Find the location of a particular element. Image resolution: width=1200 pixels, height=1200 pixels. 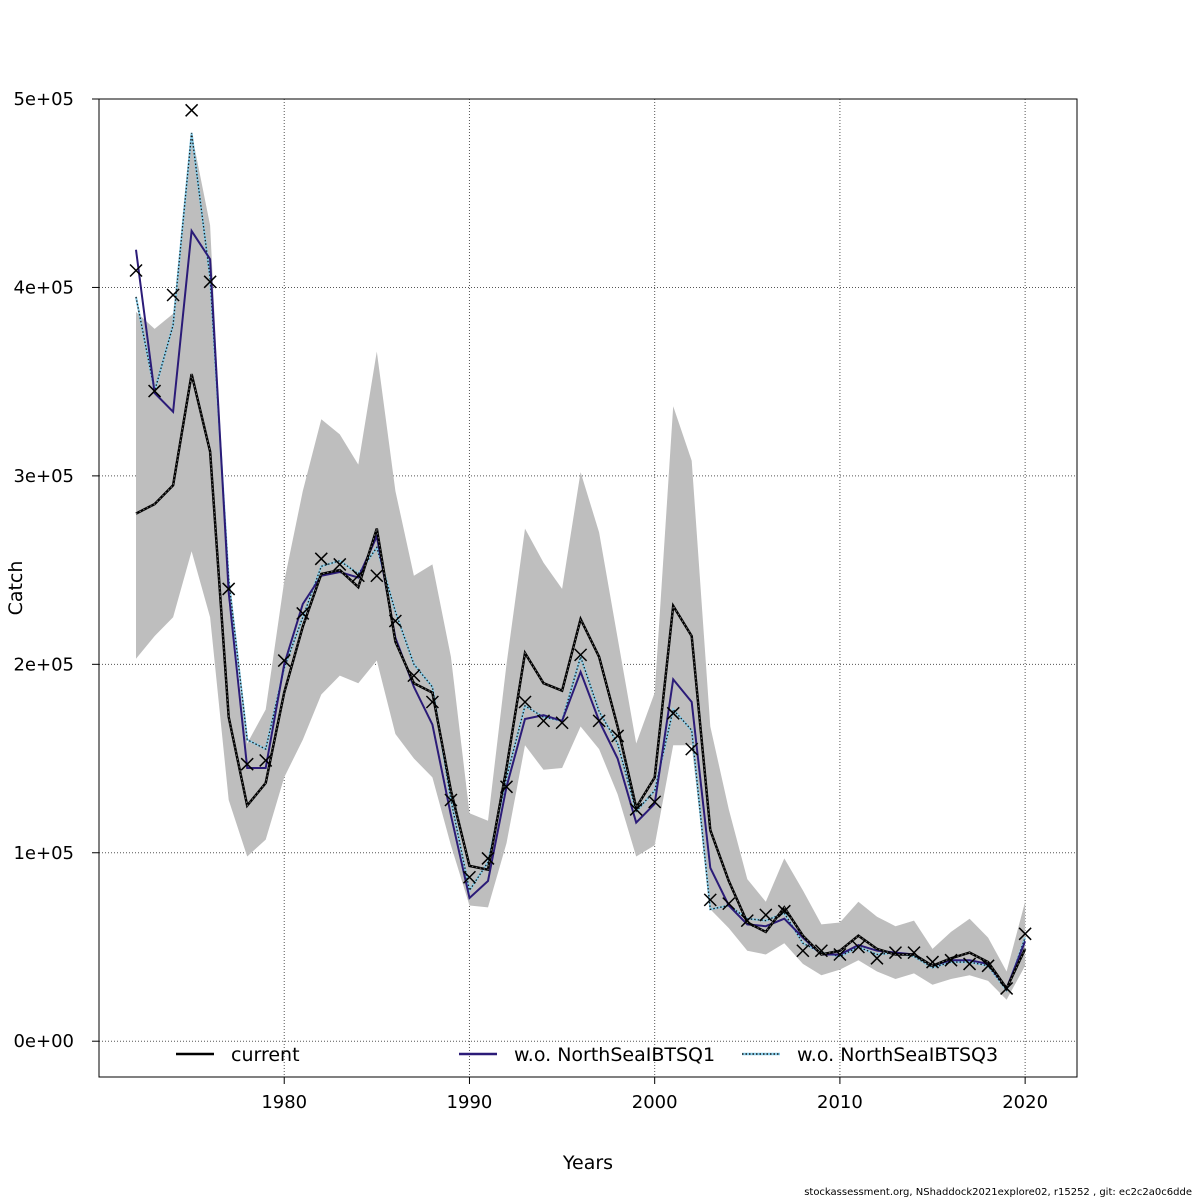

x-tick-label: 2000 is located at coordinates (655, 1102).